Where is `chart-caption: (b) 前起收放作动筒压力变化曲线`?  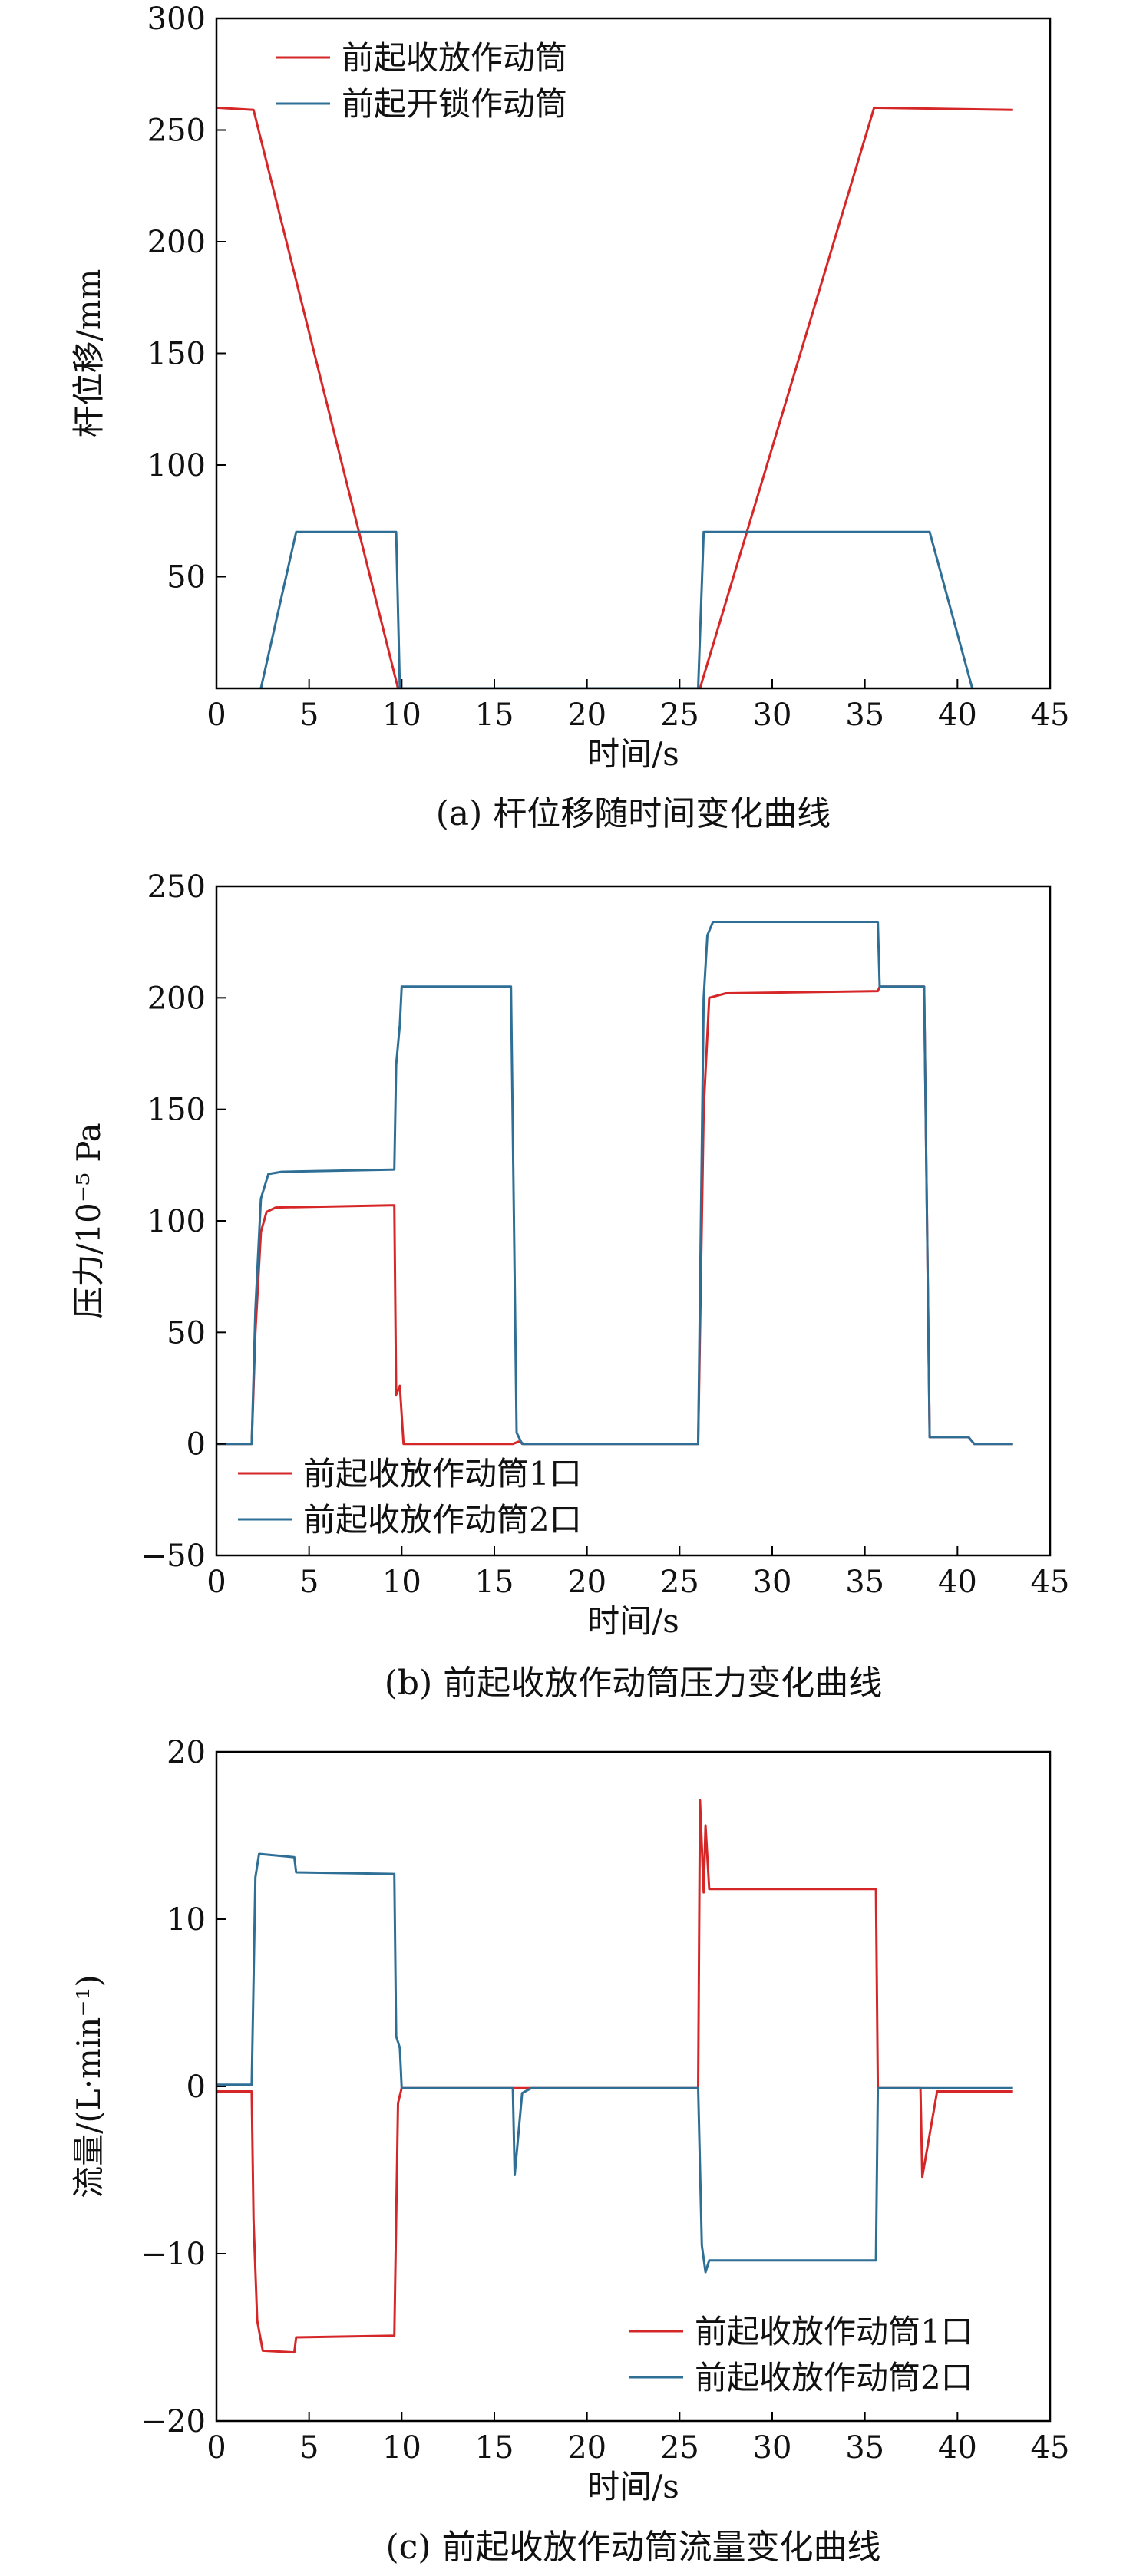
chart-caption: (b) 前起收放作动筒压力变化曲线 is located at coordinates (634, 1683).